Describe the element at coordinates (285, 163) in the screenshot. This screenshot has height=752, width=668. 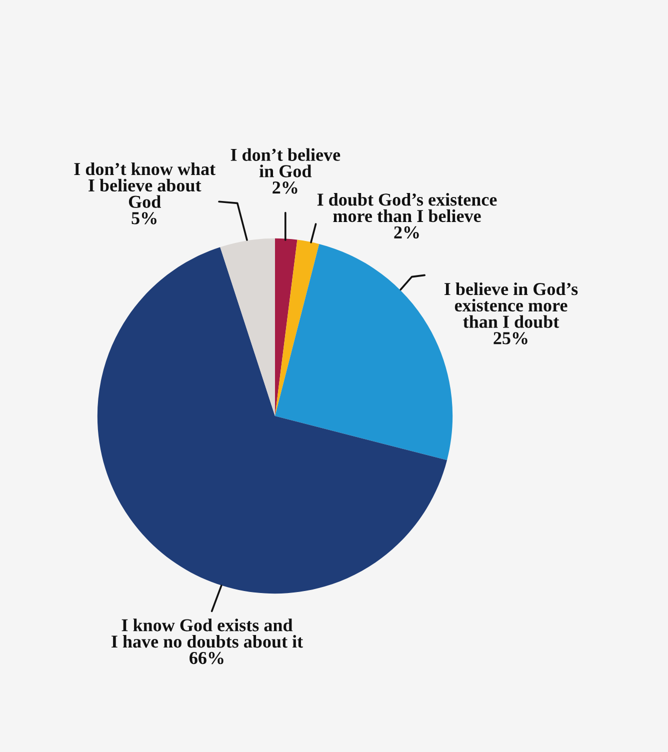
I see `slice-label: I don’t believe in God` at that location.